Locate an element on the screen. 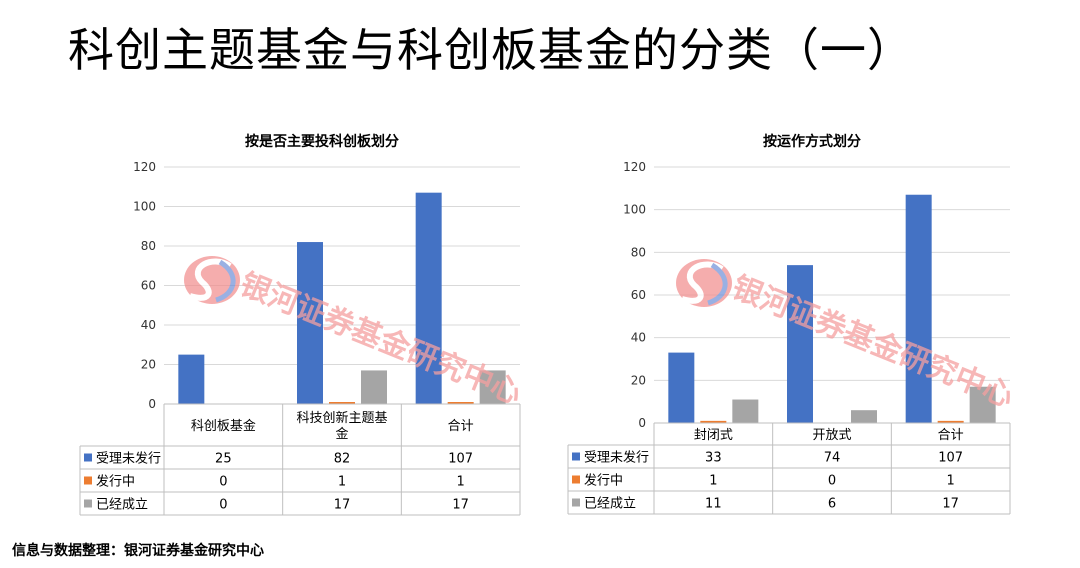 The width and height of the screenshot is (1080, 568). watermark-text: 银河证券基金研究中心 is located at coordinates (872, 342).